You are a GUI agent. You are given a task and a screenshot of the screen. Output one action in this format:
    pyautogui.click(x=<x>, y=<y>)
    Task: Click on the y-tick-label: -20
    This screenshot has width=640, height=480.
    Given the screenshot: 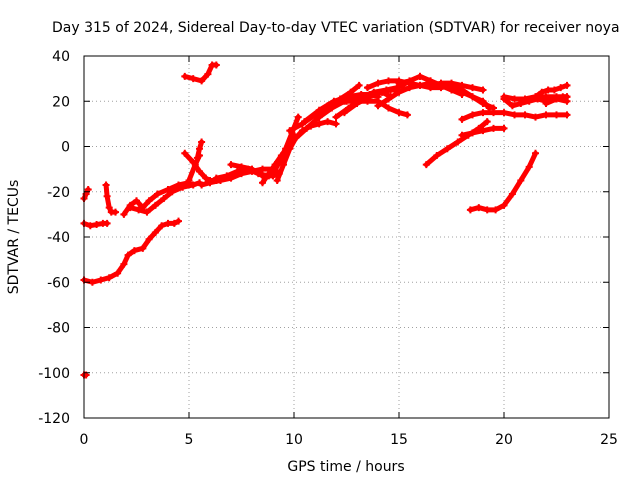 What is the action you would take?
    pyautogui.click(x=58, y=193)
    